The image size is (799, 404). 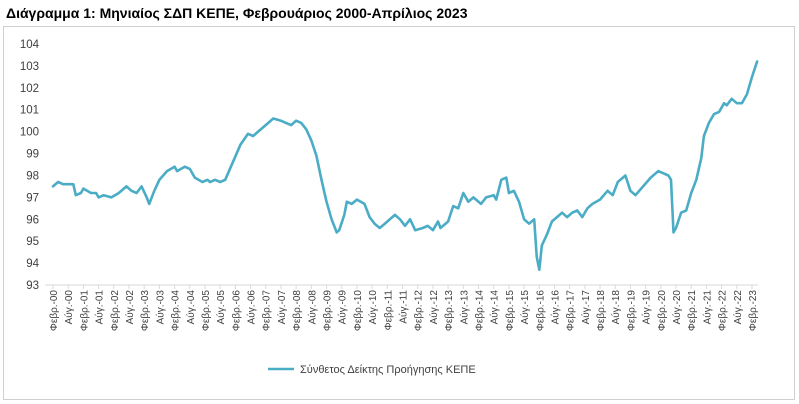 What do you see at coordinates (510, 311) in the screenshot?
I see `x-tick-label: Φεβρ.-15` at bounding box center [510, 311].